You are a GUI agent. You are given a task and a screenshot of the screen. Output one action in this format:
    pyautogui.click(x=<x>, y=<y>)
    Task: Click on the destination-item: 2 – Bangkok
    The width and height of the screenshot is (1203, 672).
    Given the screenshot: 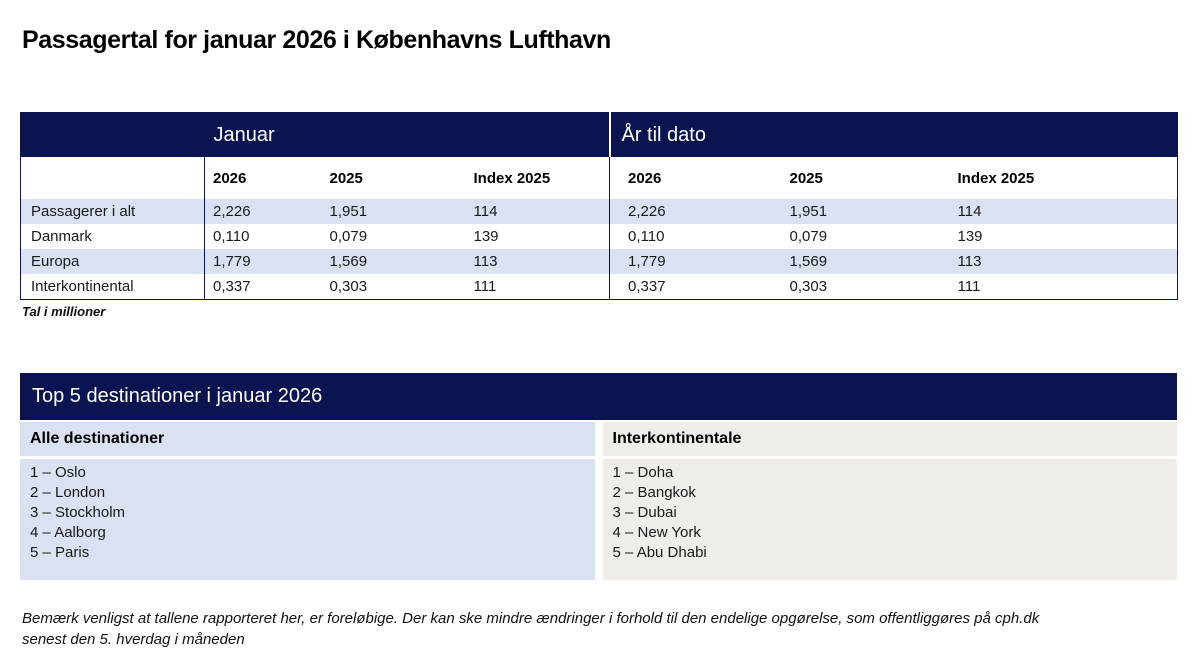 What is the action you would take?
    pyautogui.click(x=654, y=492)
    